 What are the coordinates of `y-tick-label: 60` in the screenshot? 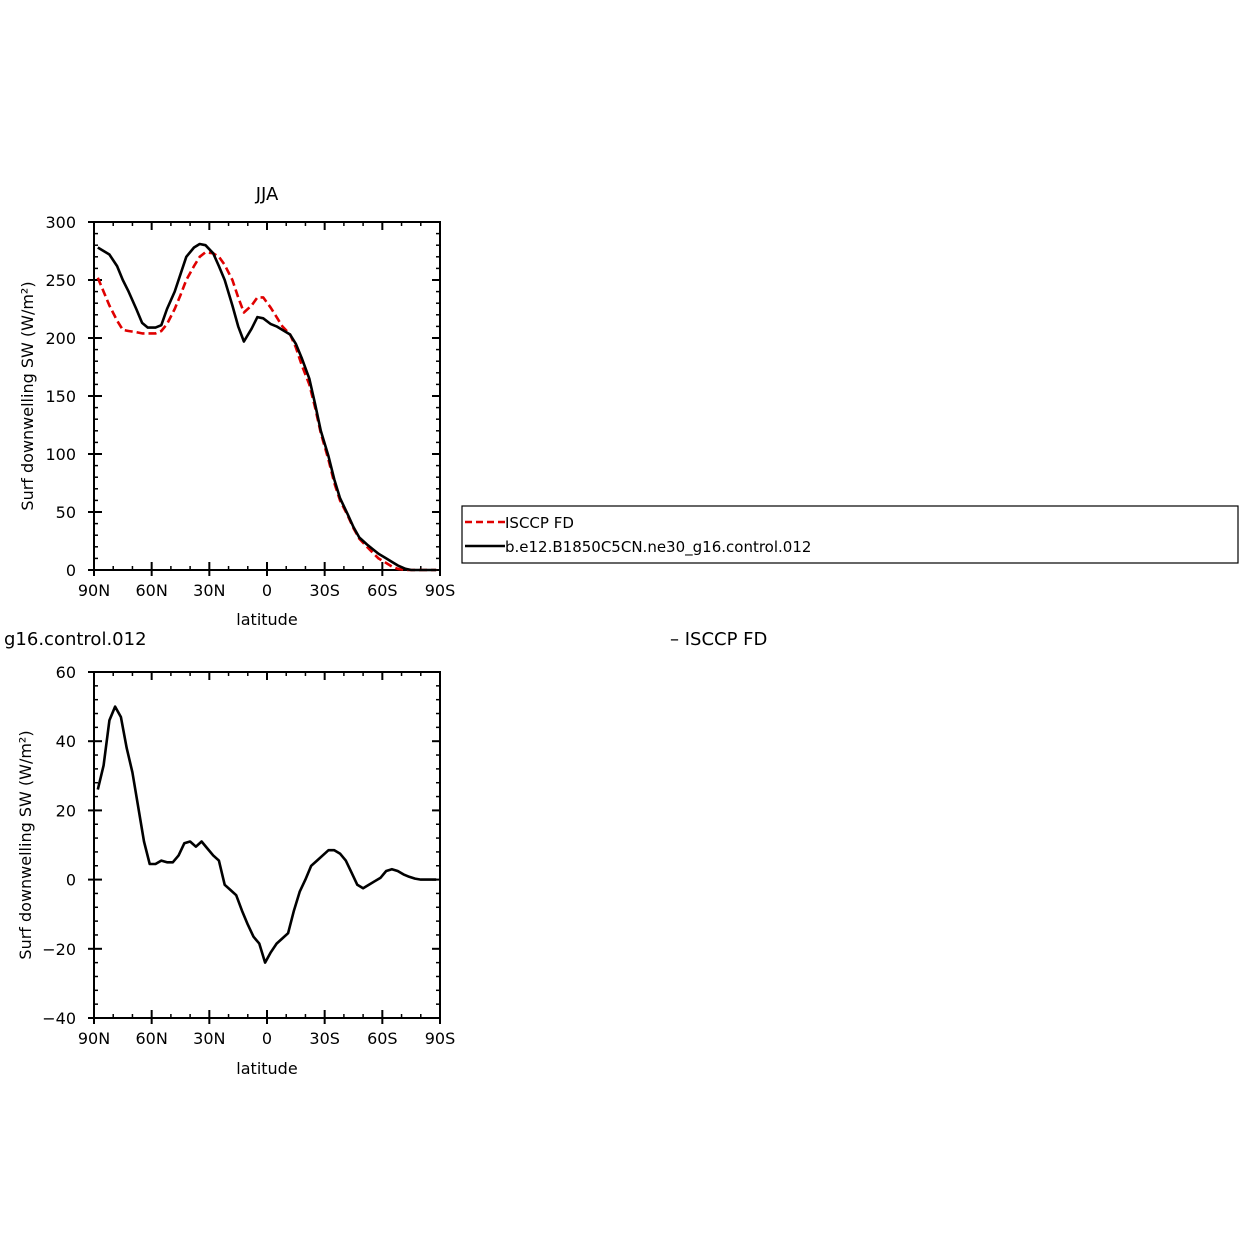 It's located at (66, 672).